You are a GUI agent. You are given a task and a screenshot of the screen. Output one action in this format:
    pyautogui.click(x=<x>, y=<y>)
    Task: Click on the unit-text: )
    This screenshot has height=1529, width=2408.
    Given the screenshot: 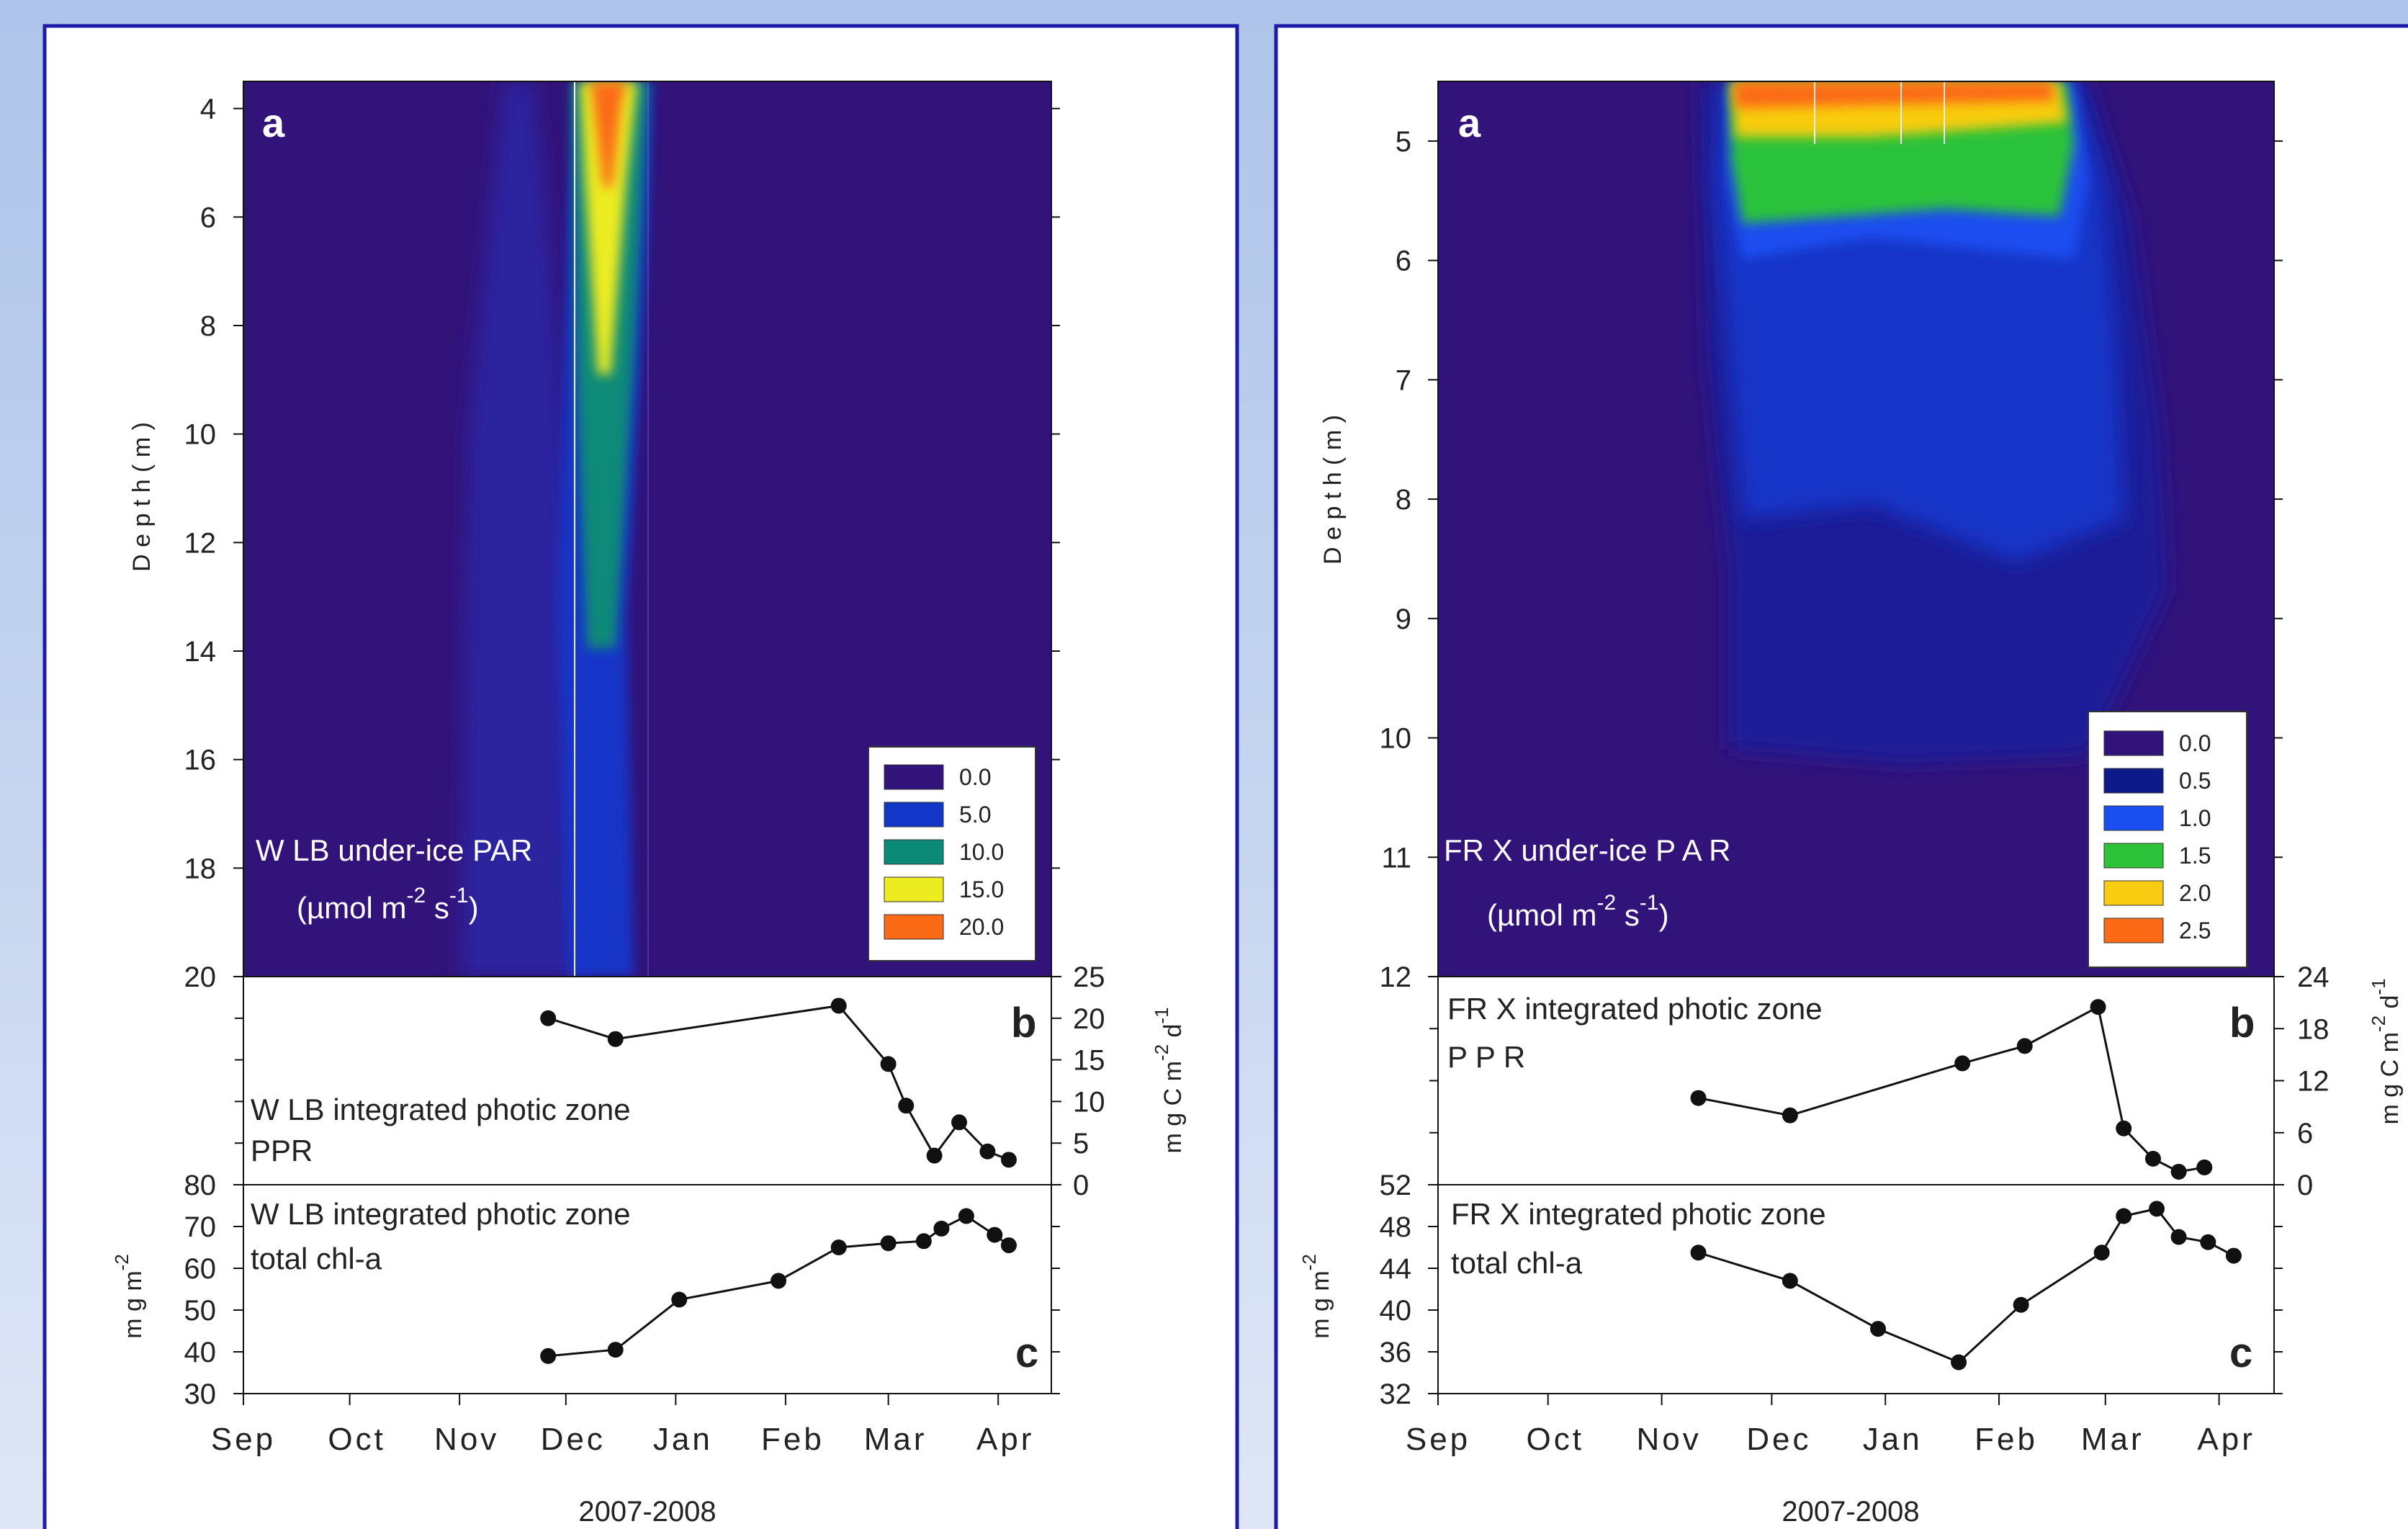 What is the action you would take?
    pyautogui.click(x=474, y=908)
    